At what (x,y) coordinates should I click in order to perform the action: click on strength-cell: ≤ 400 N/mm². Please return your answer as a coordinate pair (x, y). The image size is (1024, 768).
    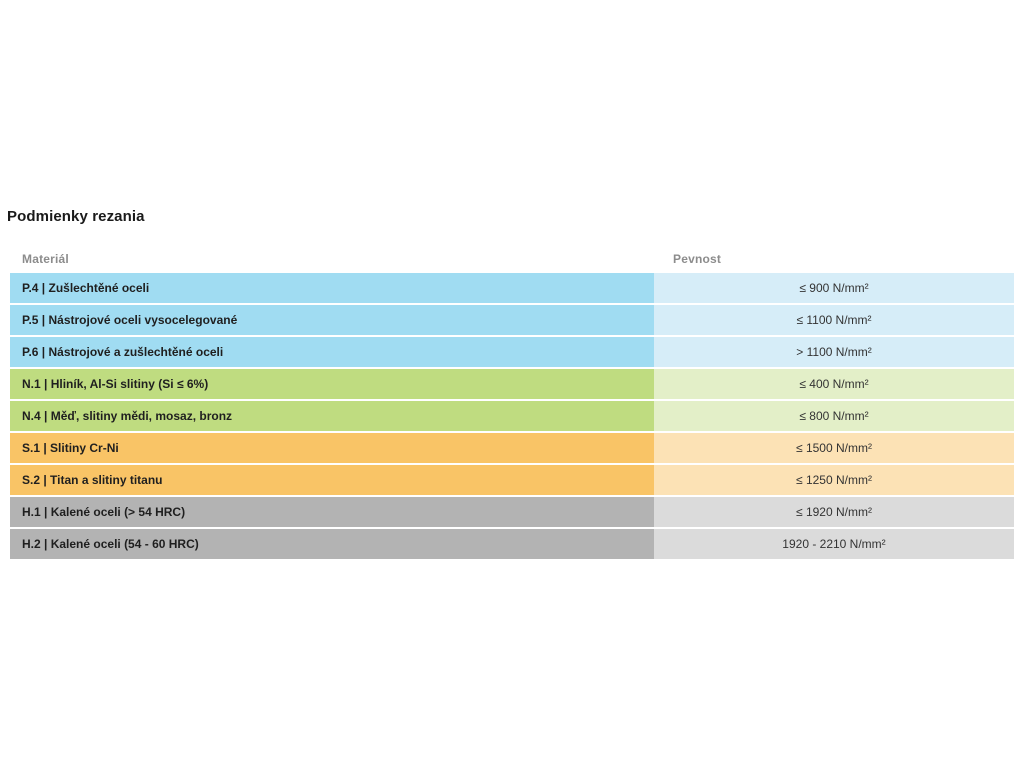
    Looking at the image, I should click on (834, 384).